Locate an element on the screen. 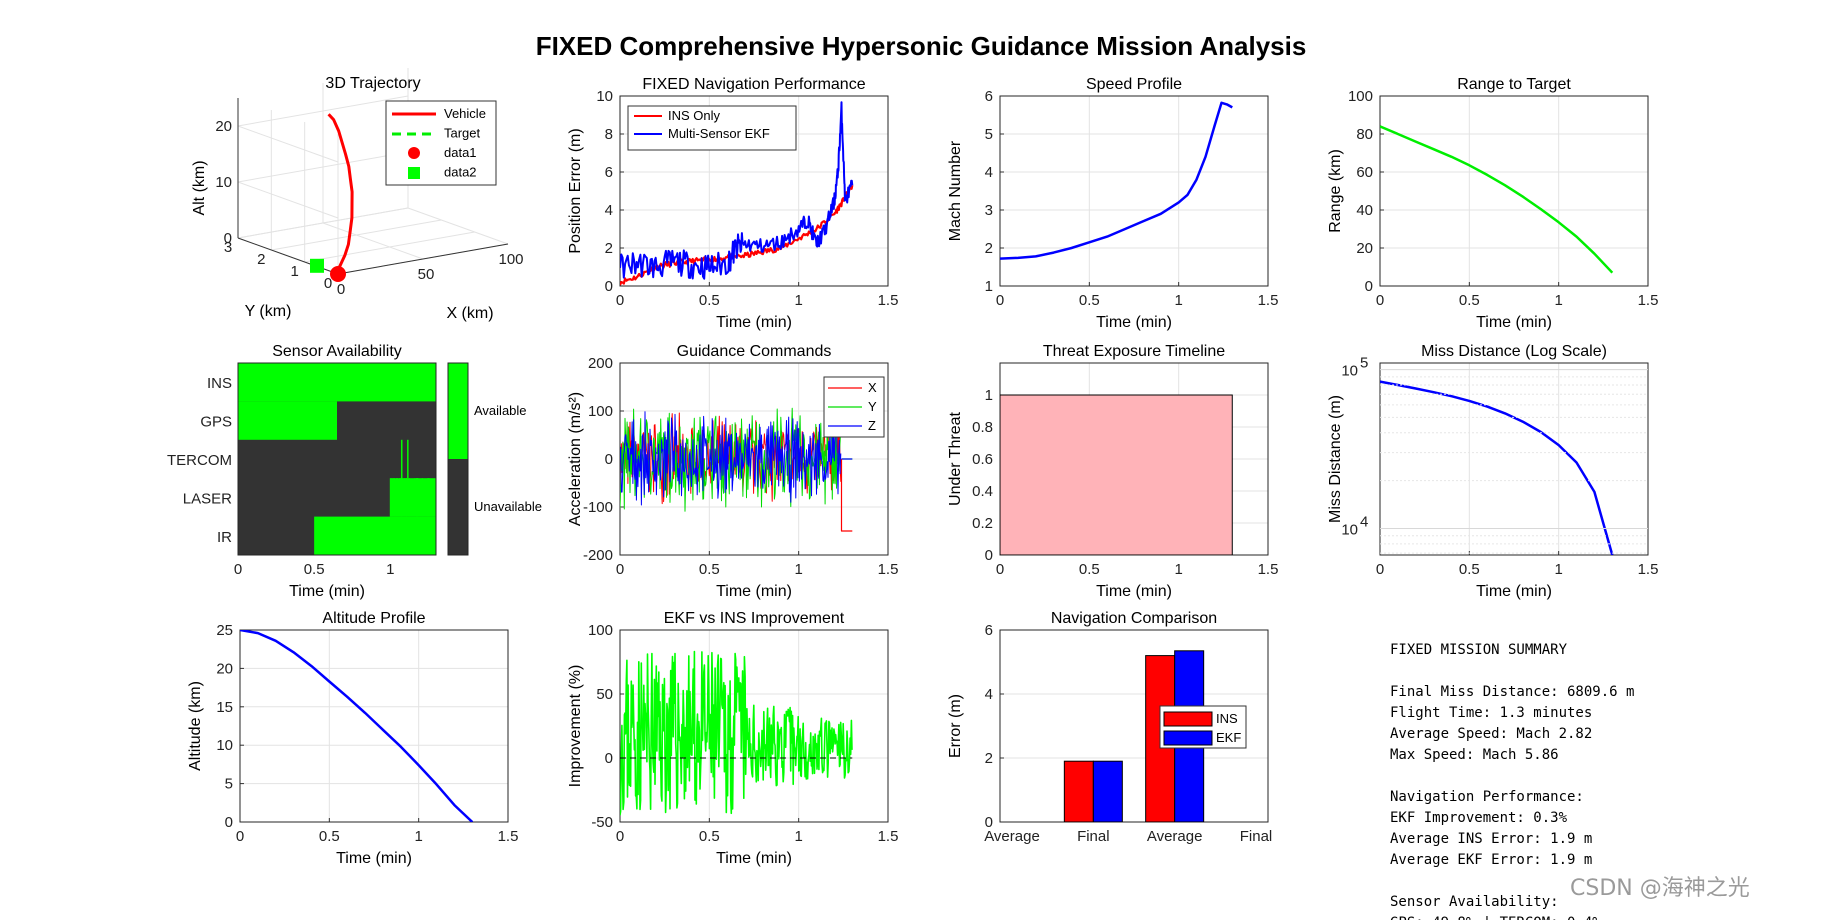 The height and width of the screenshot is (920, 1842). summary-line: Max Speed: Mach 5.86 is located at coordinates (1474, 755).